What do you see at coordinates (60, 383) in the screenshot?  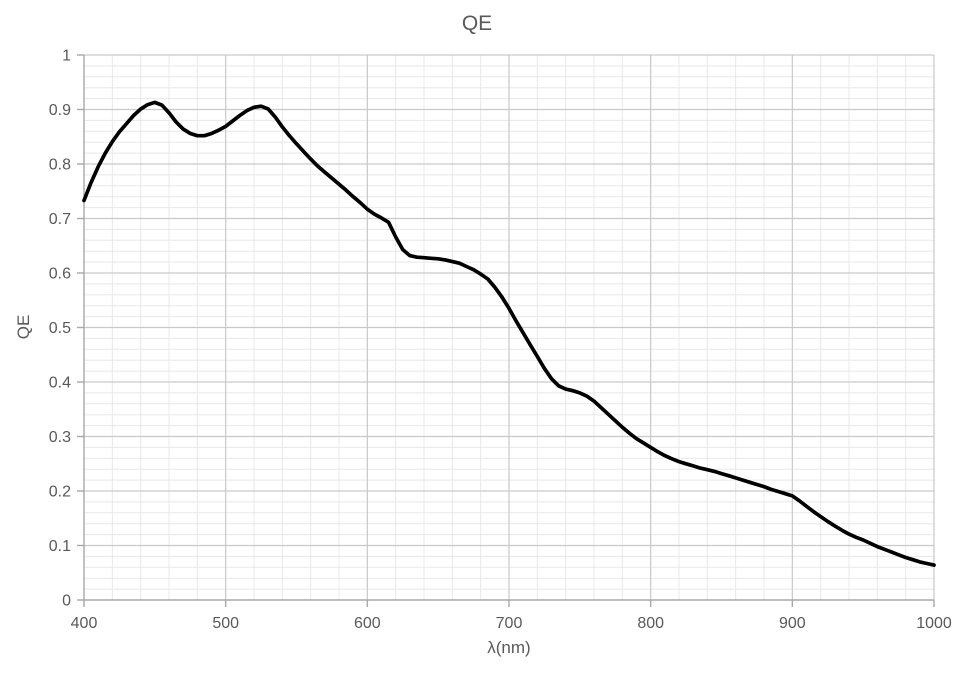 I see `y-tick-label: 0.4` at bounding box center [60, 383].